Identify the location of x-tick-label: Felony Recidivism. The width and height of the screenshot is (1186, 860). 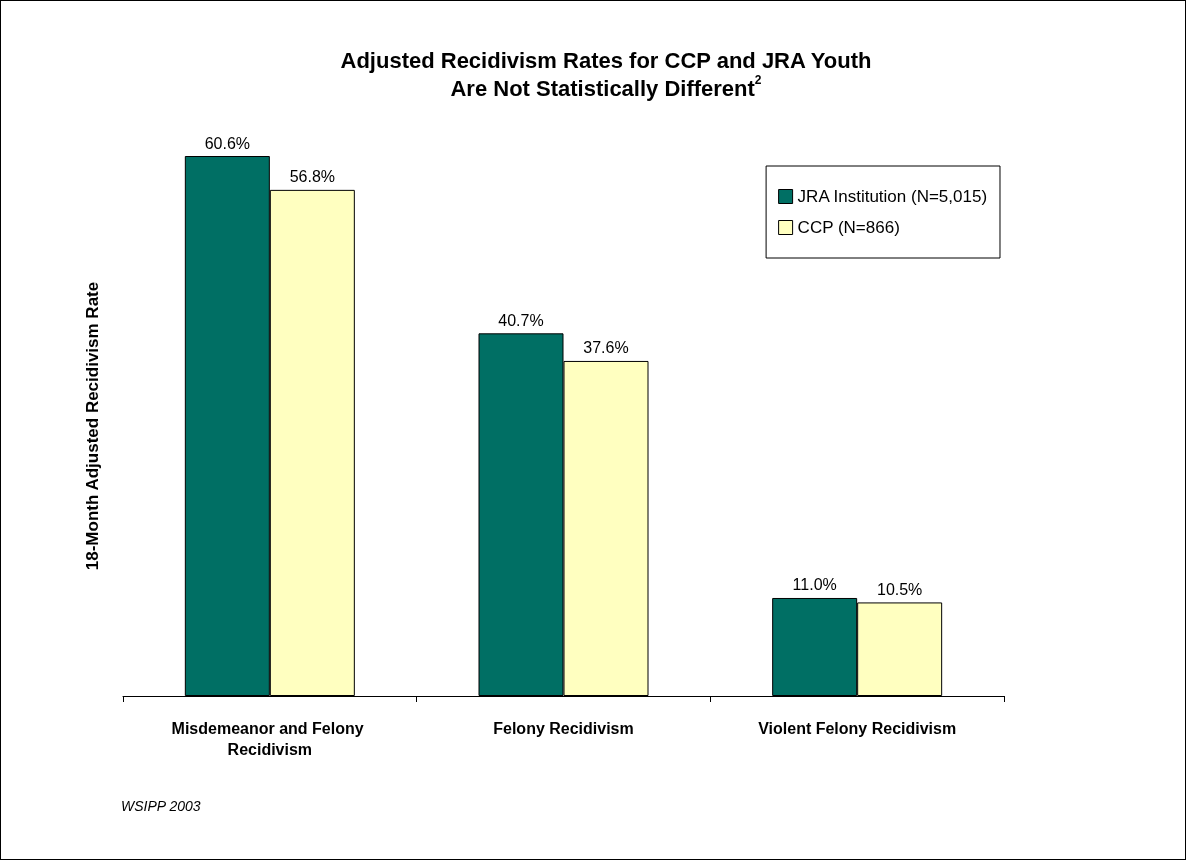
(563, 728).